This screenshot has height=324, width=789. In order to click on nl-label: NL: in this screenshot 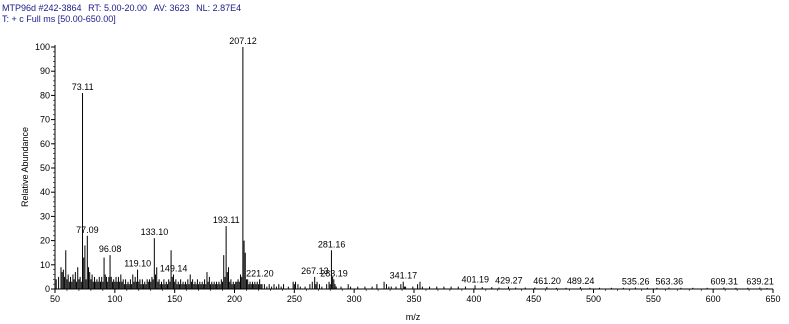, I will do `click(203, 8)`.